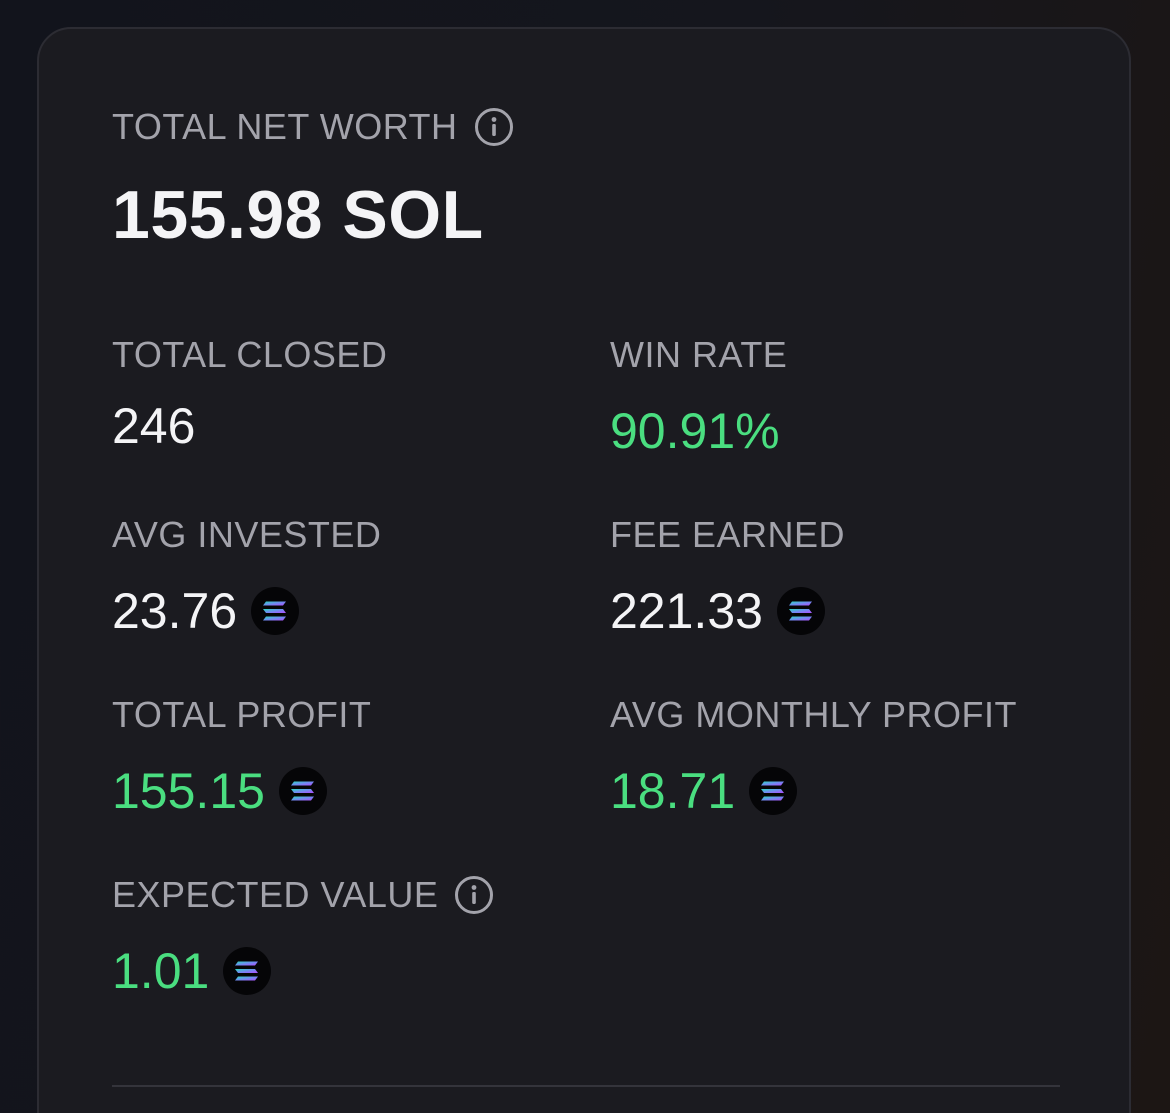 This screenshot has width=1170, height=1113. I want to click on fee-earned-number: 221.33, so click(686, 611).